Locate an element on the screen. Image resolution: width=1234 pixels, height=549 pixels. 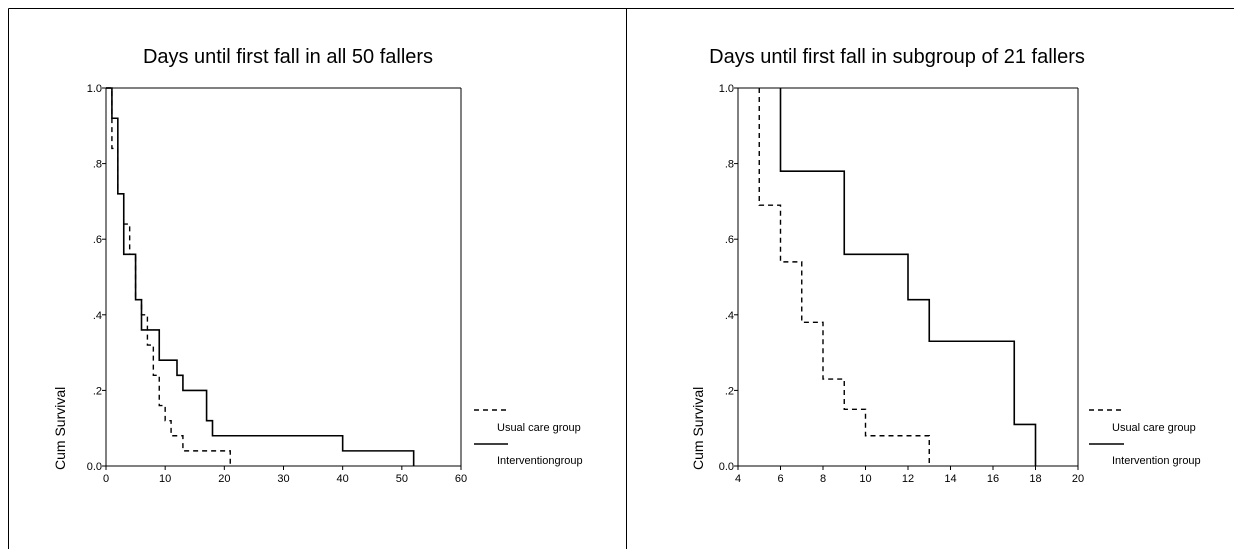
x-tick-label-right: 4 is located at coordinates (738, 479).